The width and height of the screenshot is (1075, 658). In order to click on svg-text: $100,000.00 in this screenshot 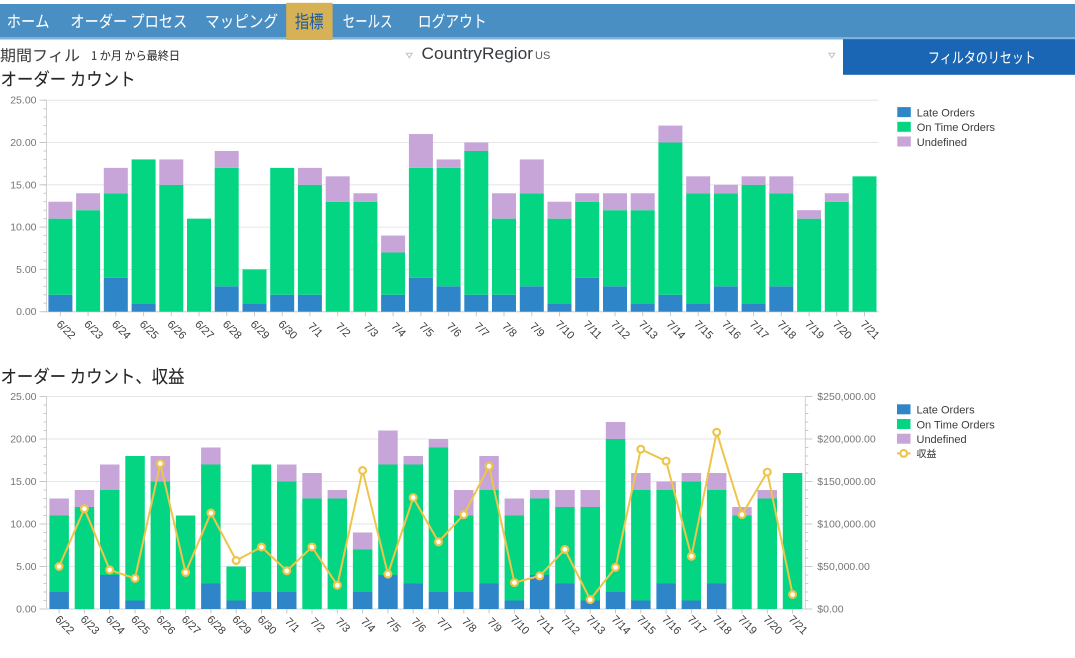, I will do `click(846, 525)`.